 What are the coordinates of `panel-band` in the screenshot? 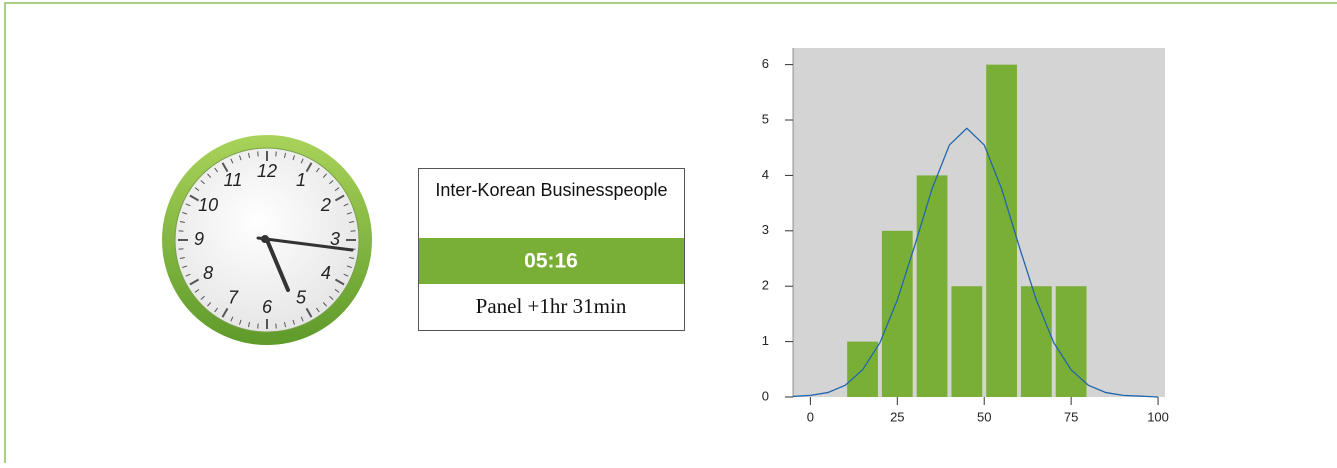 It's located at (551, 261).